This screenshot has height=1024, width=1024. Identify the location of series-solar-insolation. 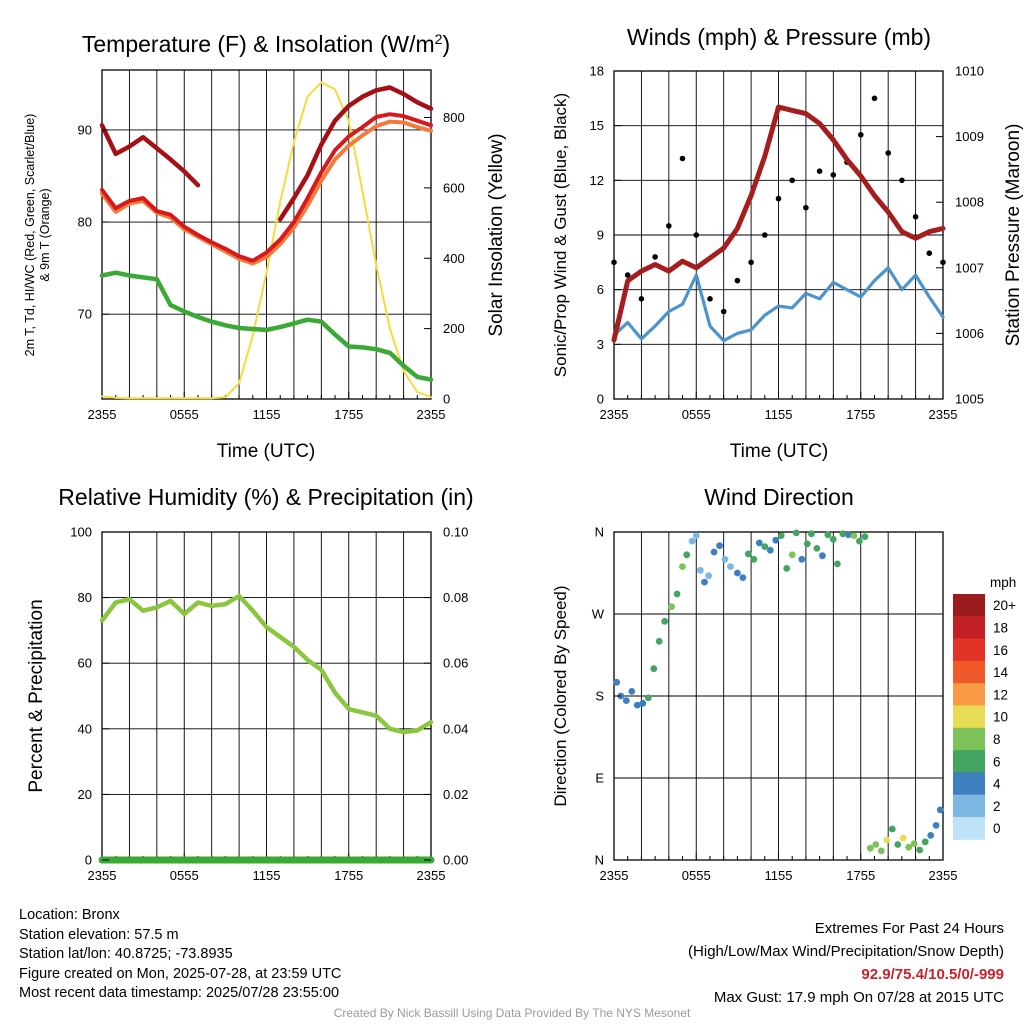
(266, 240).